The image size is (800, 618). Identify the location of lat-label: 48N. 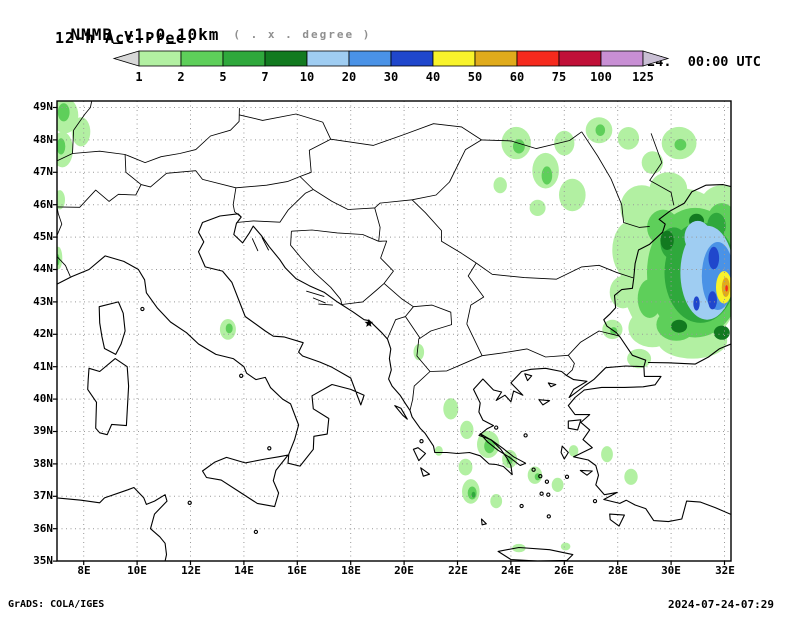
(43, 139).